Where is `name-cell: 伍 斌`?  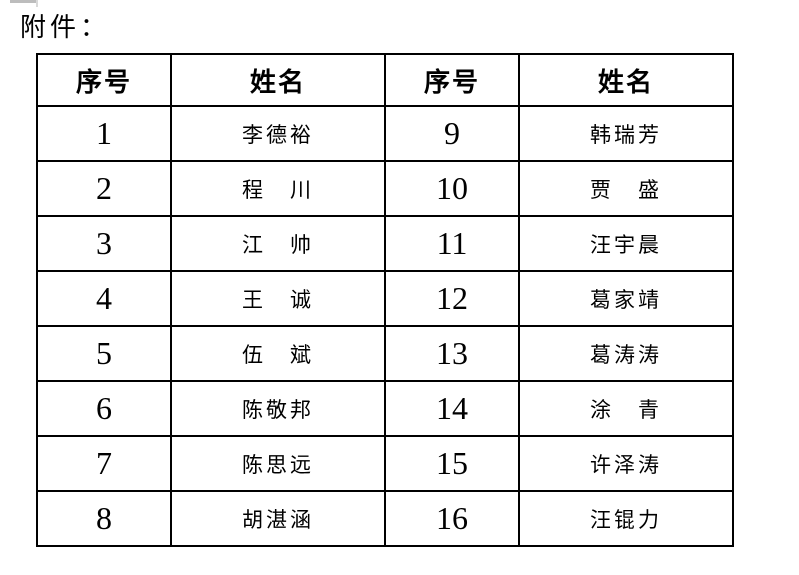
name-cell: 伍 斌 is located at coordinates (278, 353).